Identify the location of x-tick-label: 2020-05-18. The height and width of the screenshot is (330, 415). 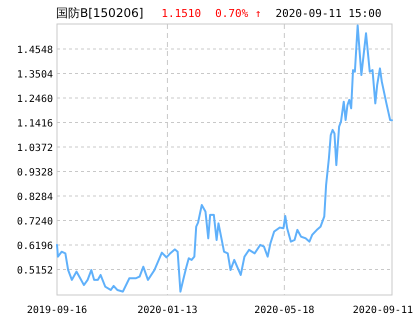
(284, 310).